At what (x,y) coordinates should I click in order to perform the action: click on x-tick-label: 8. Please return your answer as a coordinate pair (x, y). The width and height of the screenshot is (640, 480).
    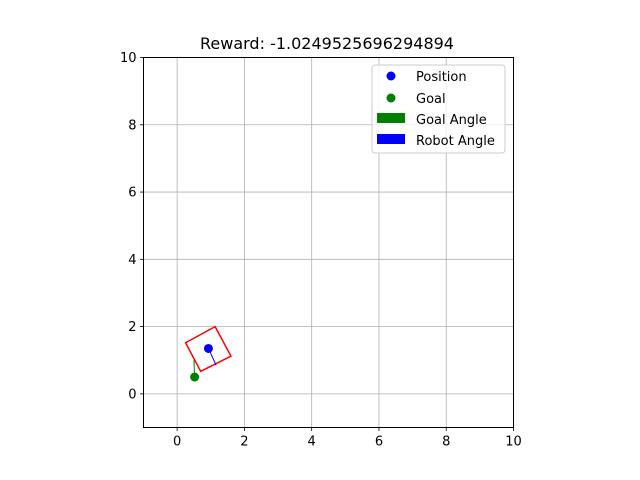
    Looking at the image, I should click on (446, 442).